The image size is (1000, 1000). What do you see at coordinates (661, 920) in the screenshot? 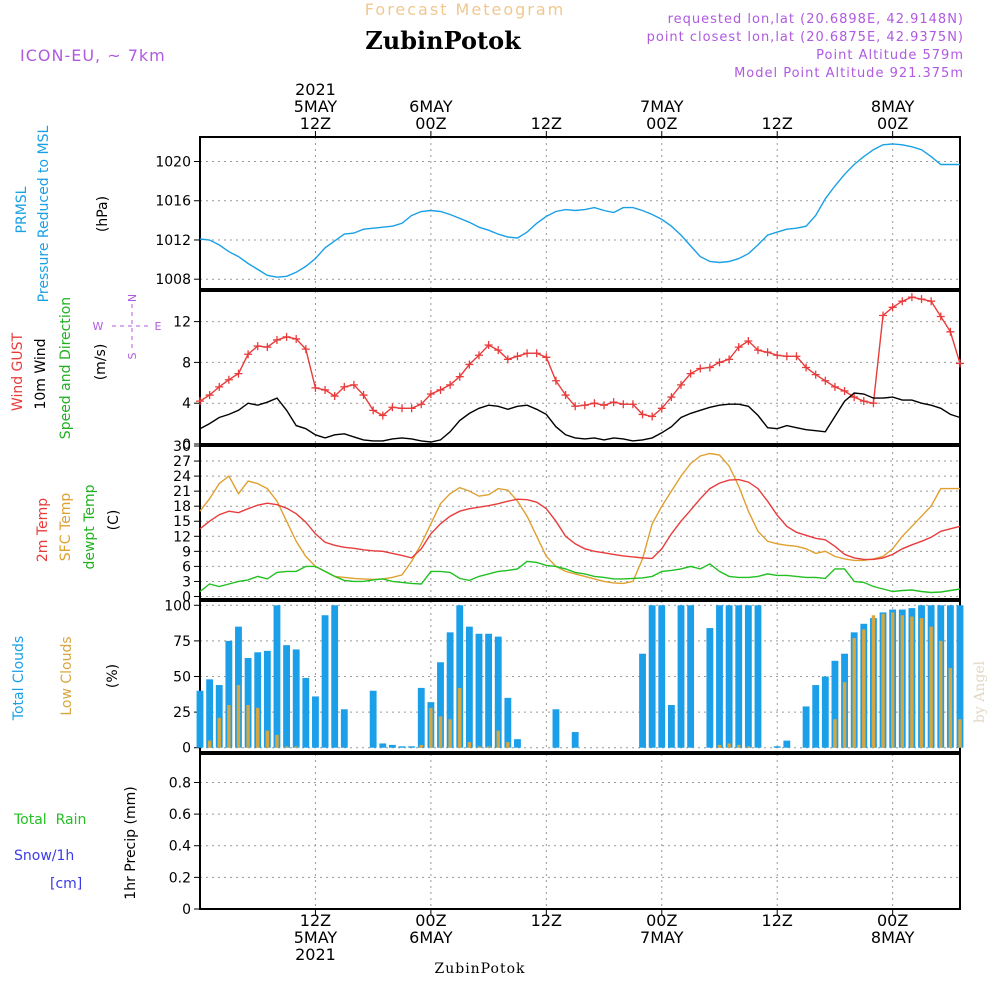
I see `bottom-time-label: 00Z` at bounding box center [661, 920].